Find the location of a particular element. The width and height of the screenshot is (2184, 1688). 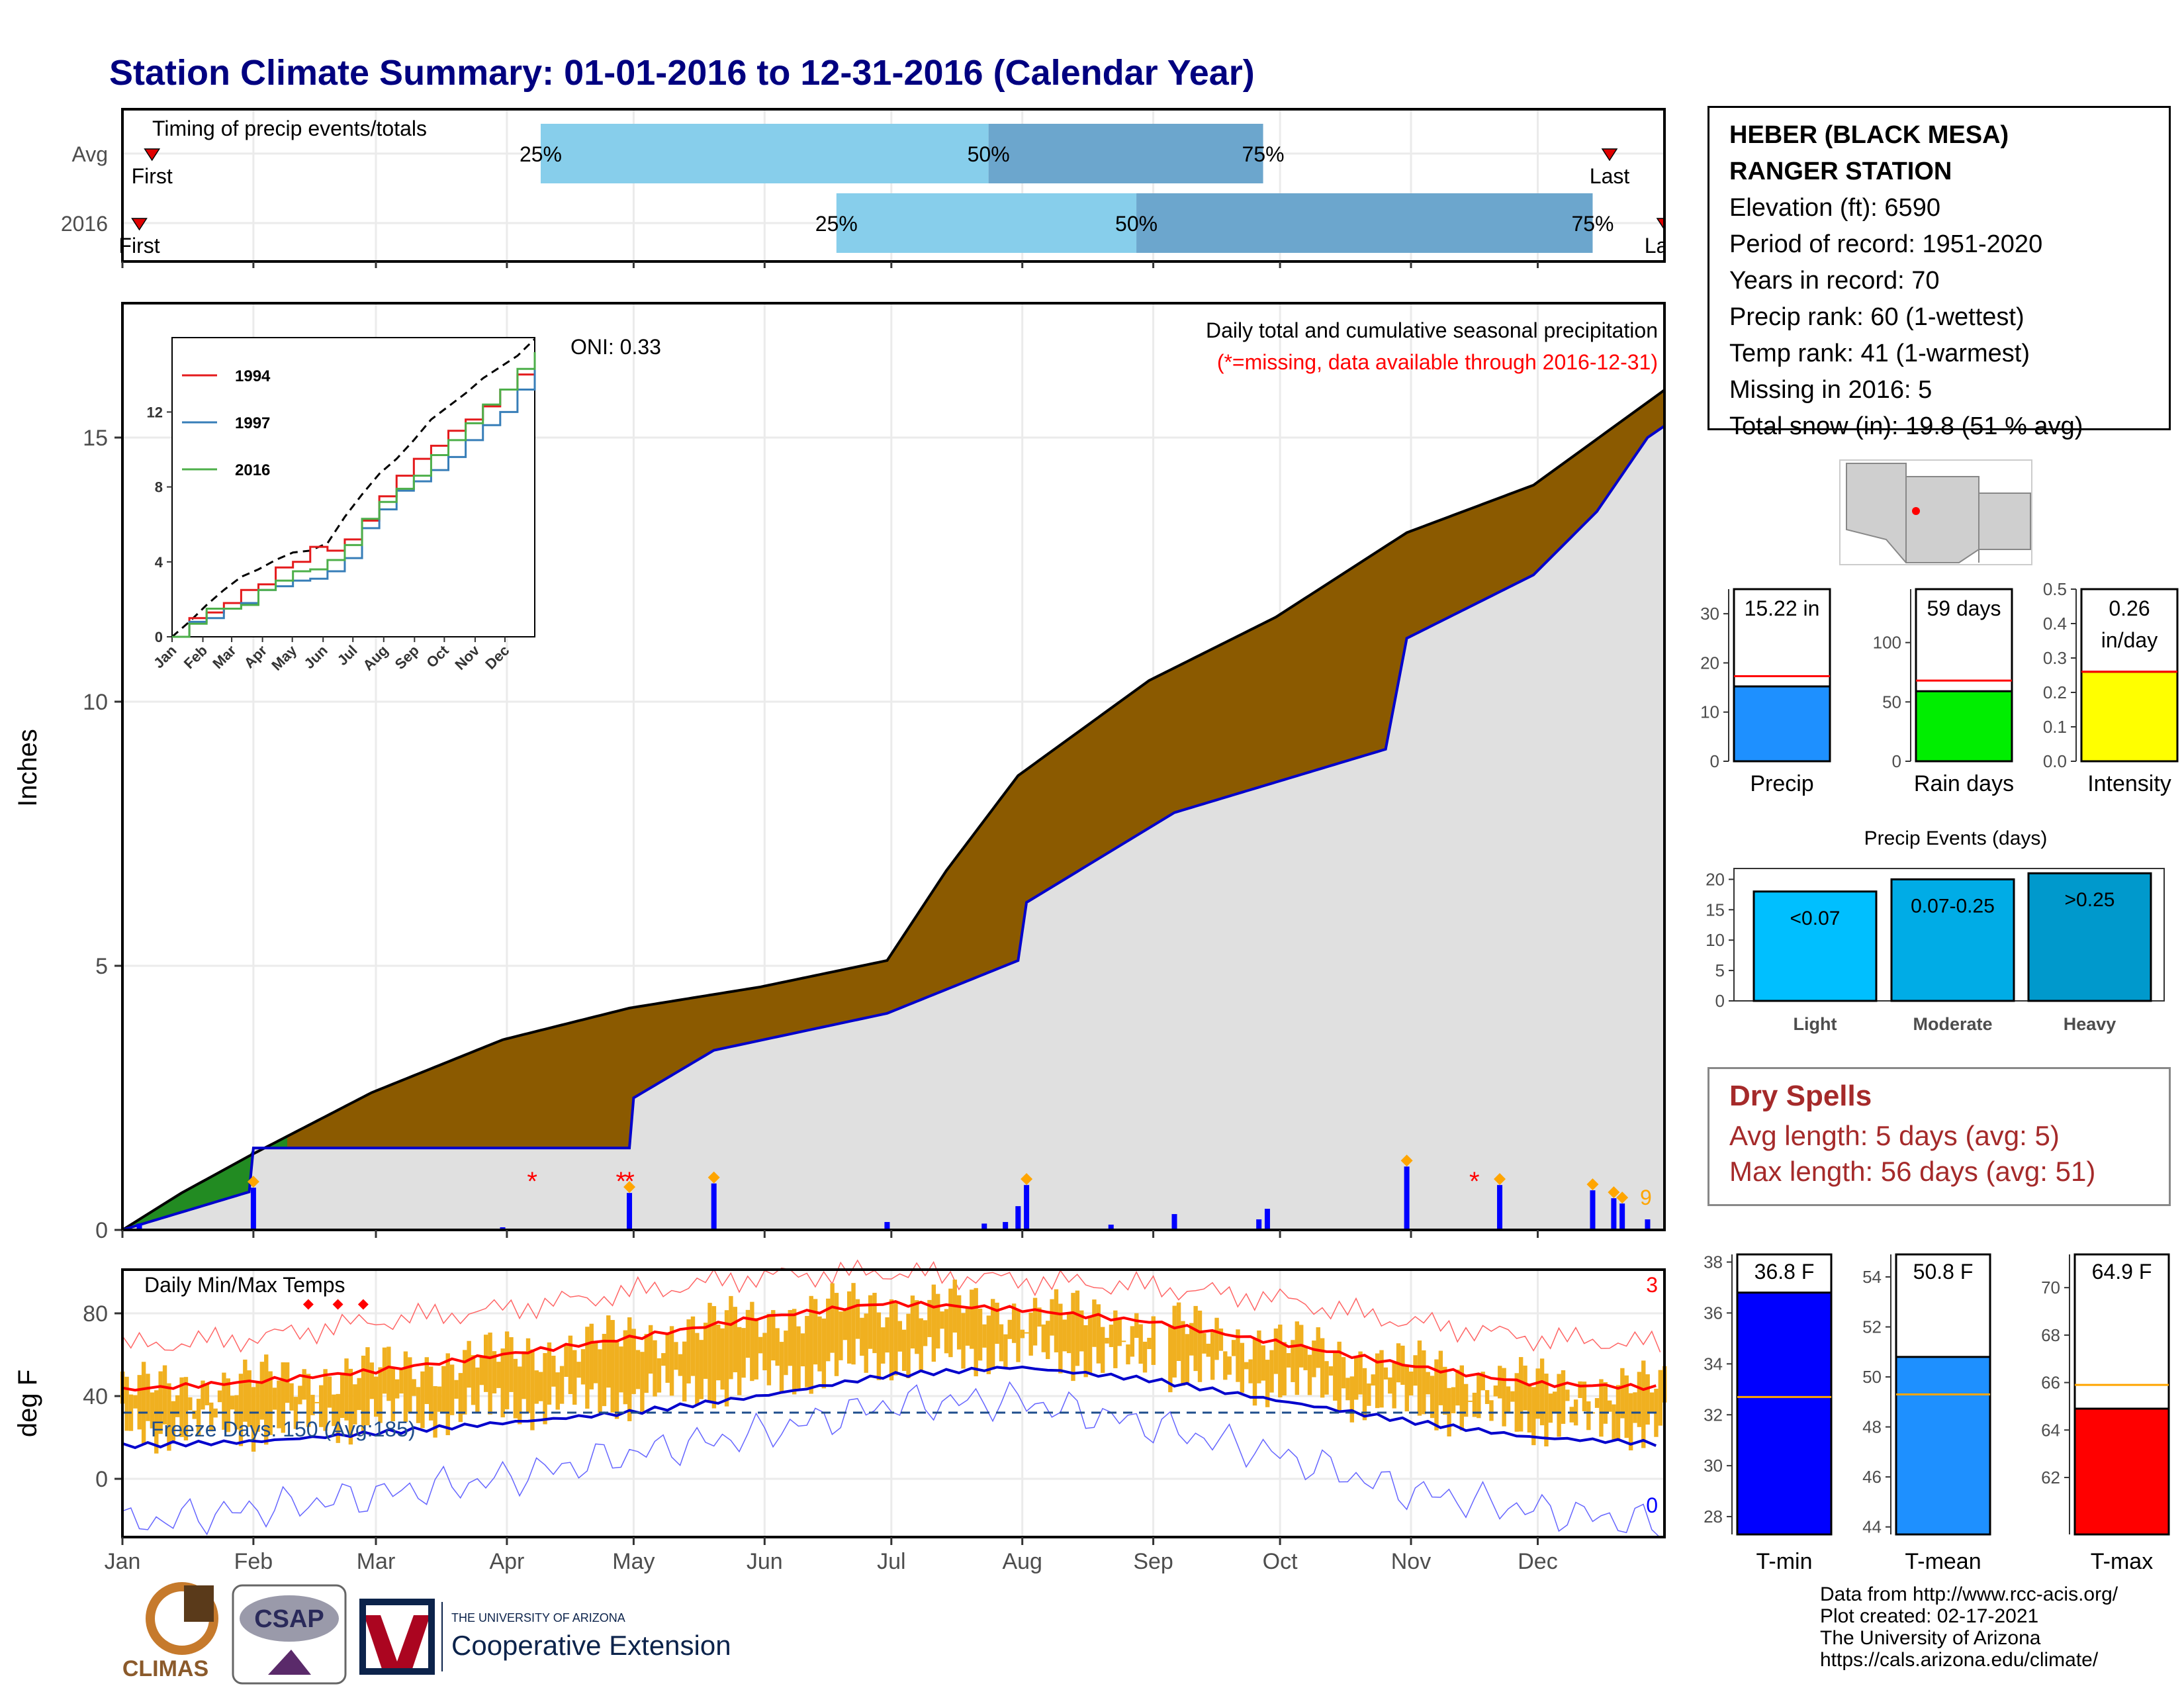

record-max-marker is located at coordinates (363, 1304).